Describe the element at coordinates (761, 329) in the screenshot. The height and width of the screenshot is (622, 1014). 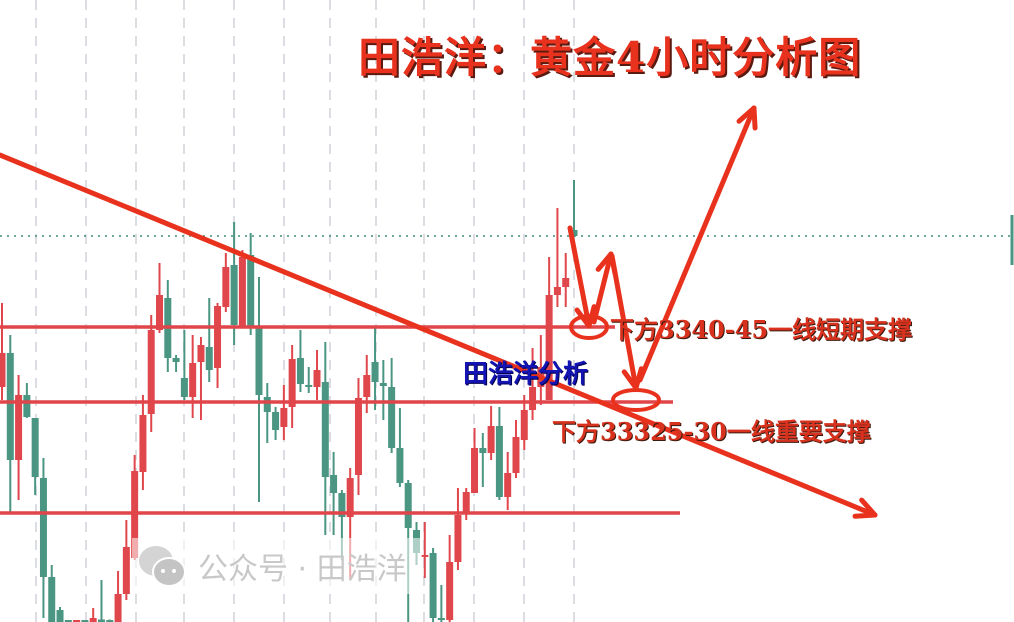
I see `short-support-label: 下方3340-45一线短期支撑` at that location.